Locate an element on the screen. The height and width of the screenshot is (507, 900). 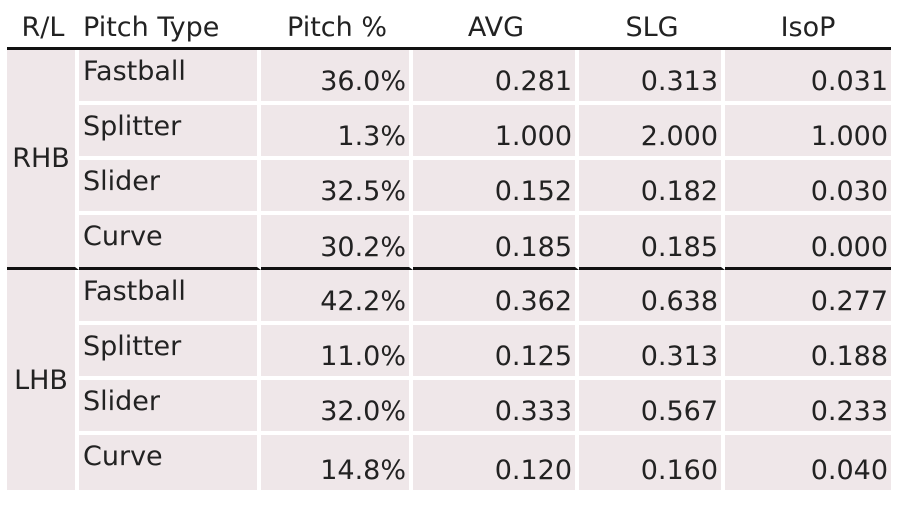
header-row: R/L Pitch Type Pitch % AVG SLG IsoP is located at coordinates (449, 29).